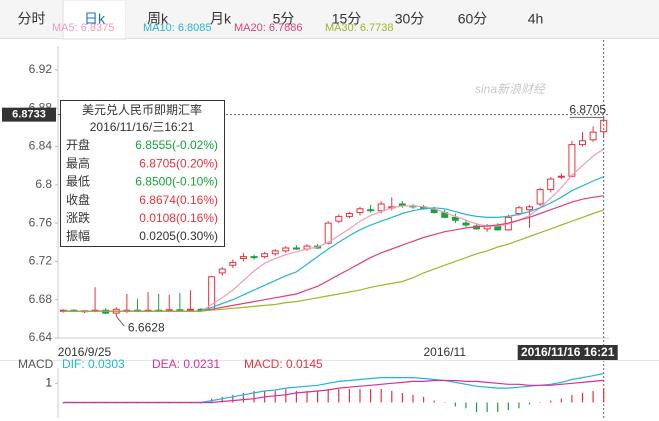 This screenshot has width=659, height=421. I want to click on tooltip-row-value: 0.0205(0.30%), so click(178, 236).